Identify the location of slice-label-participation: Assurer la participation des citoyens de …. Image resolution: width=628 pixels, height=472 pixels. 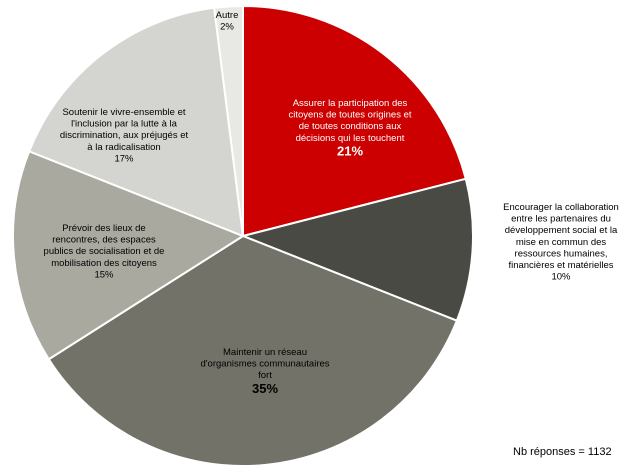
(349, 128).